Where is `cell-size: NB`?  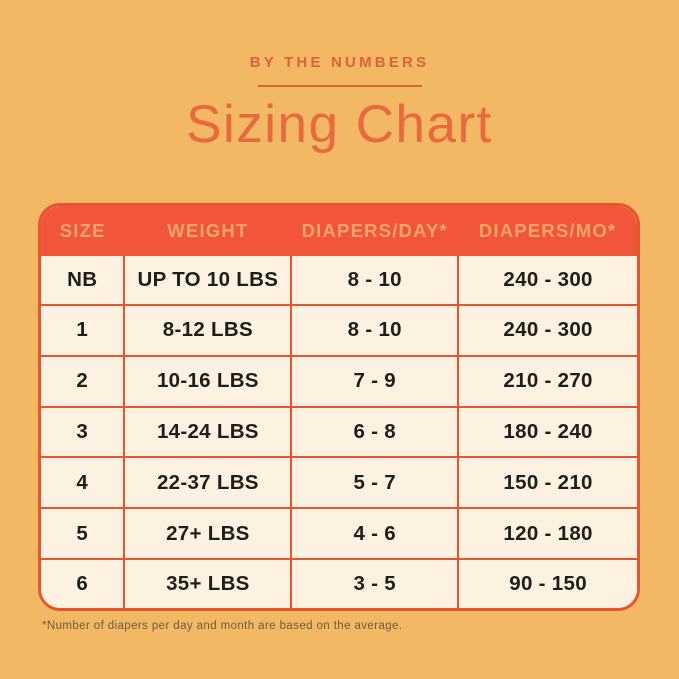 cell-size: NB is located at coordinates (83, 281).